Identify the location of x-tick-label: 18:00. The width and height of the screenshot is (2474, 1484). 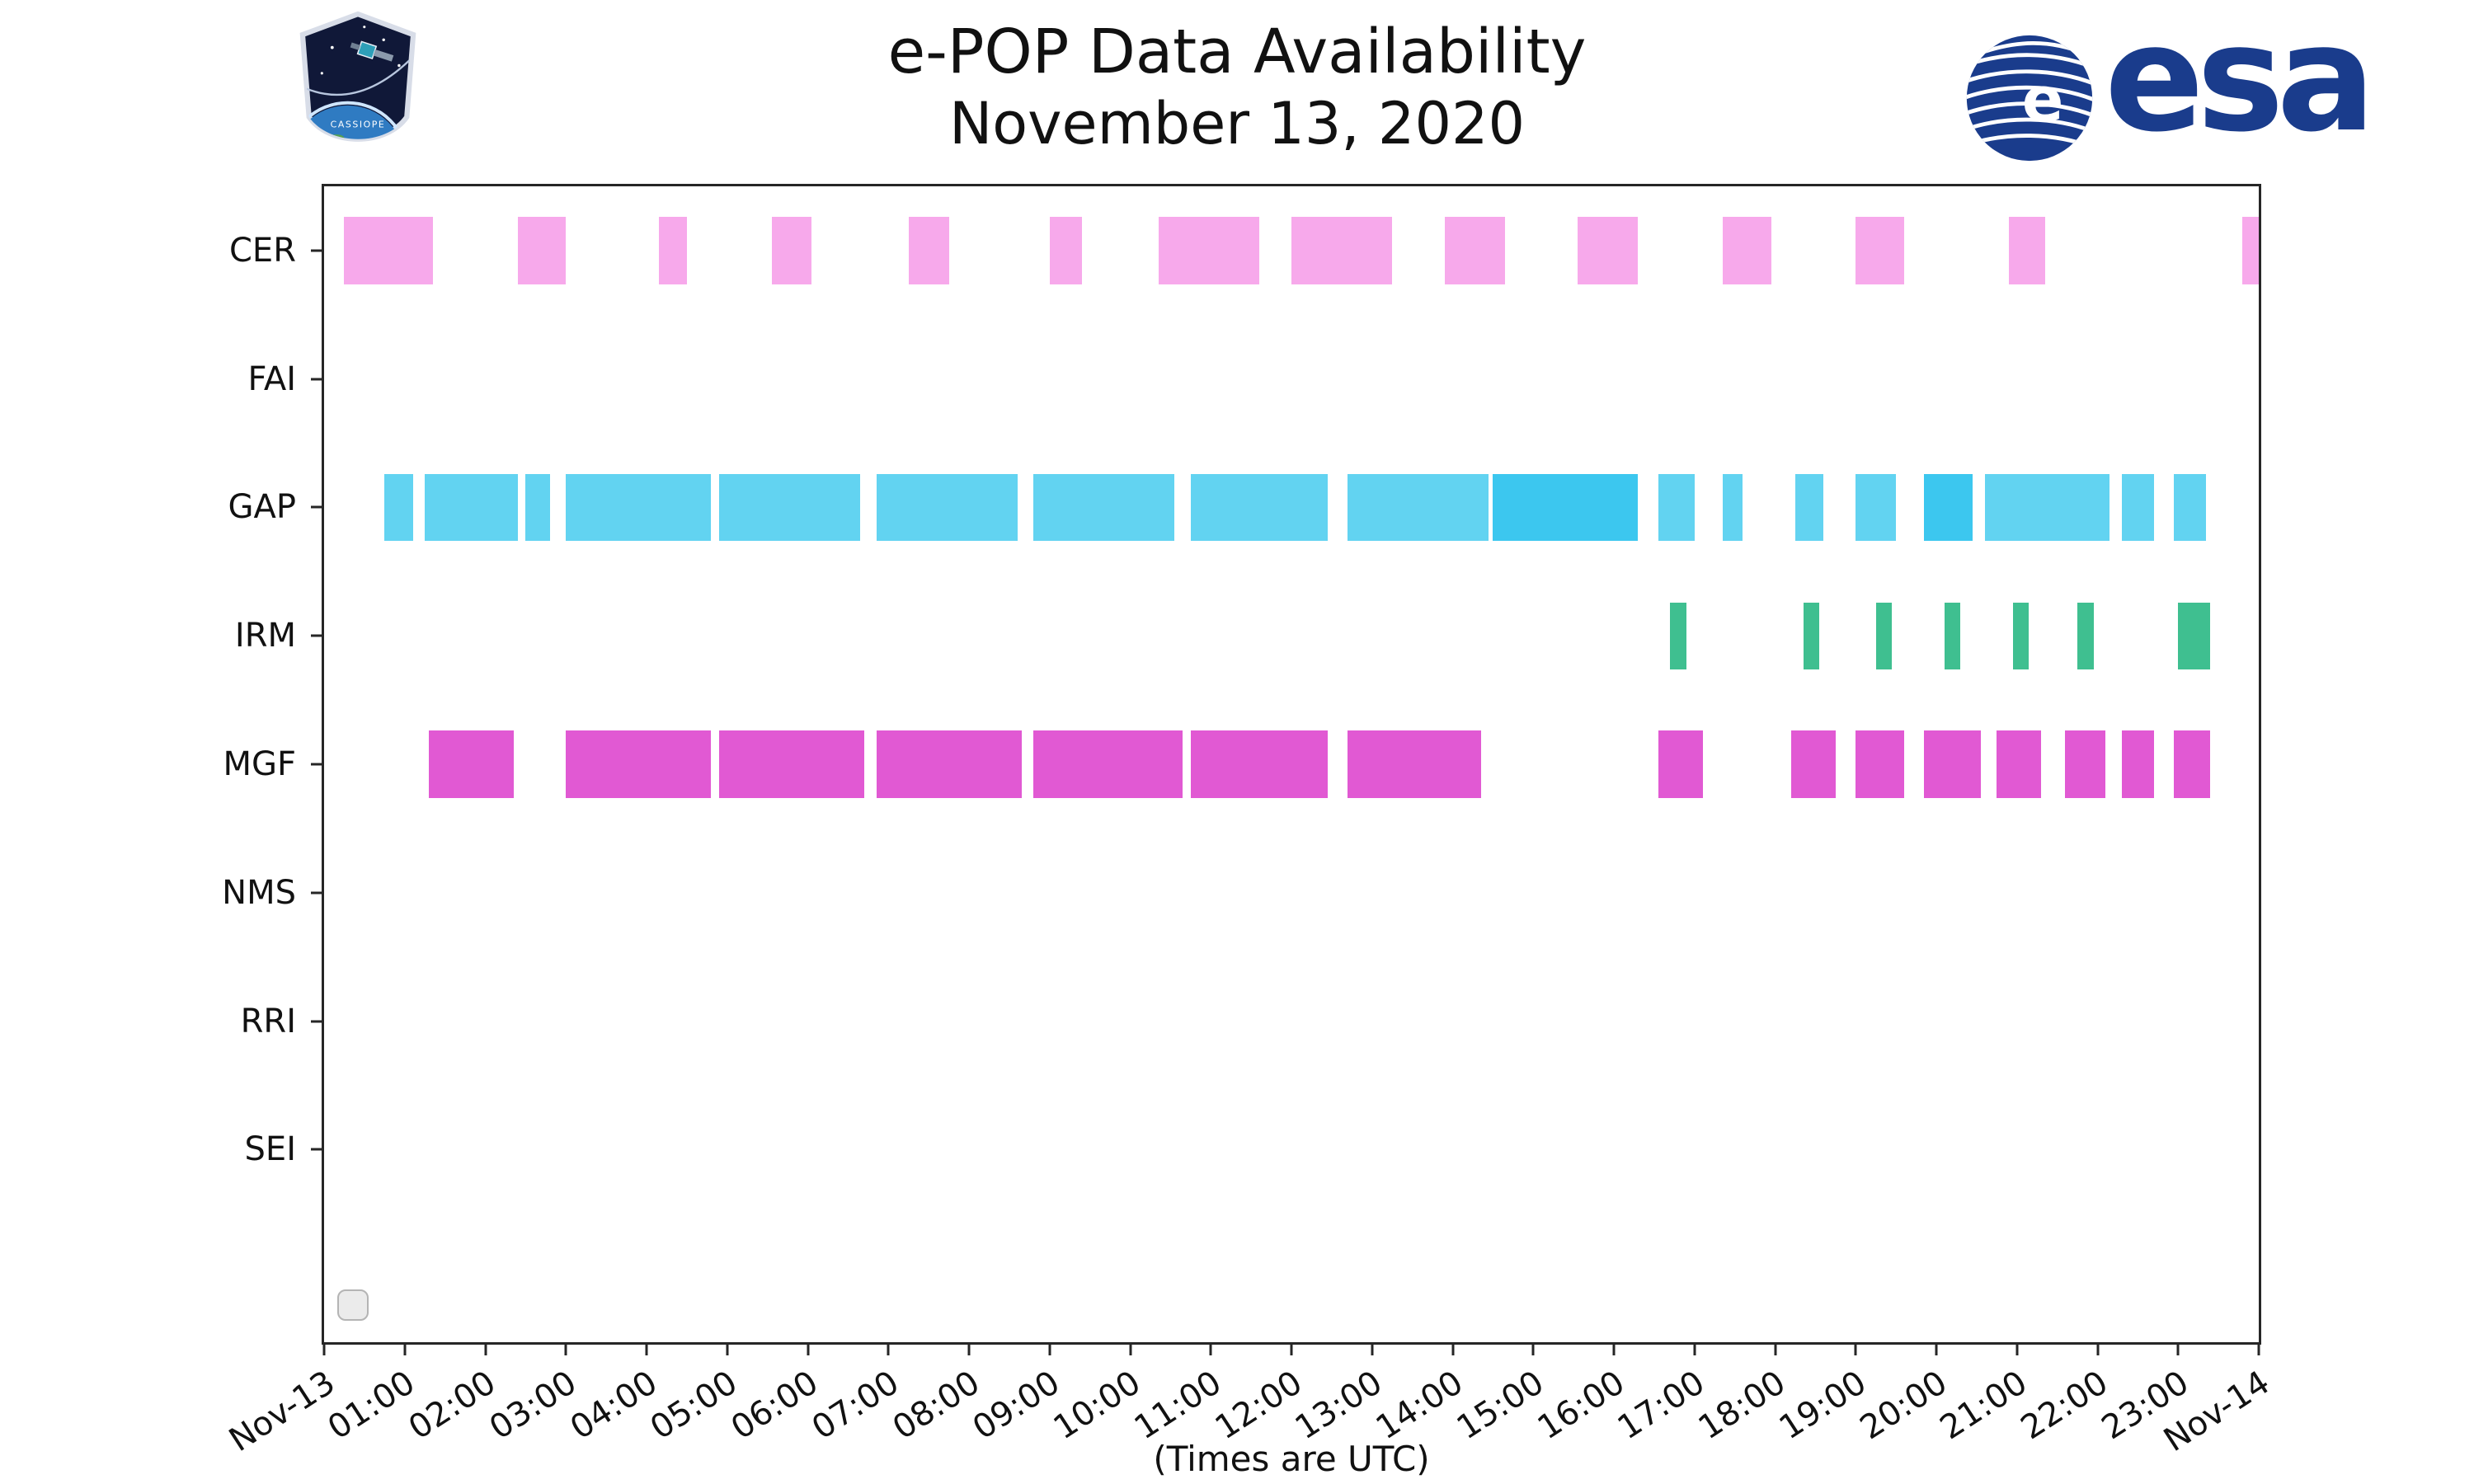
(1742, 1406).